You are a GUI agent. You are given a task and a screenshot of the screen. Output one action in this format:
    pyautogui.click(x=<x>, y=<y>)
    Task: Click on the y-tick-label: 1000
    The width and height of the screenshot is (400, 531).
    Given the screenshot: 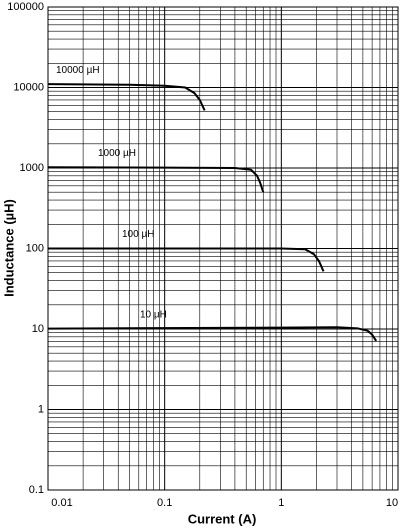 What is the action you would take?
    pyautogui.click(x=32, y=168)
    